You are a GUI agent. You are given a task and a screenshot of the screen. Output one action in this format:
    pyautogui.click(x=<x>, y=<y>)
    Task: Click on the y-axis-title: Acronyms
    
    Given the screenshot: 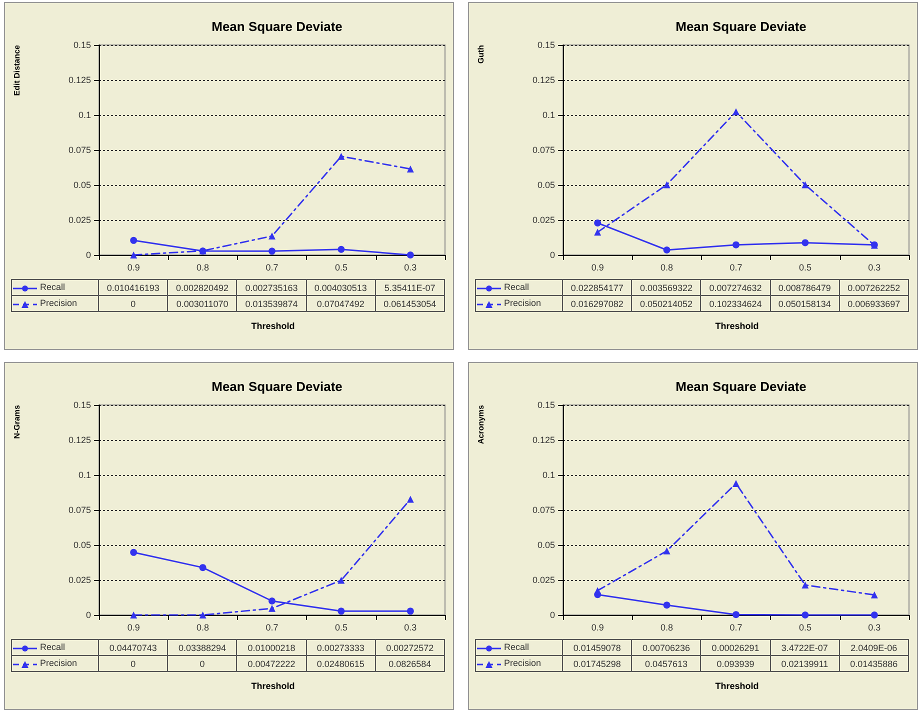 What is the action you would take?
    pyautogui.click(x=481, y=424)
    